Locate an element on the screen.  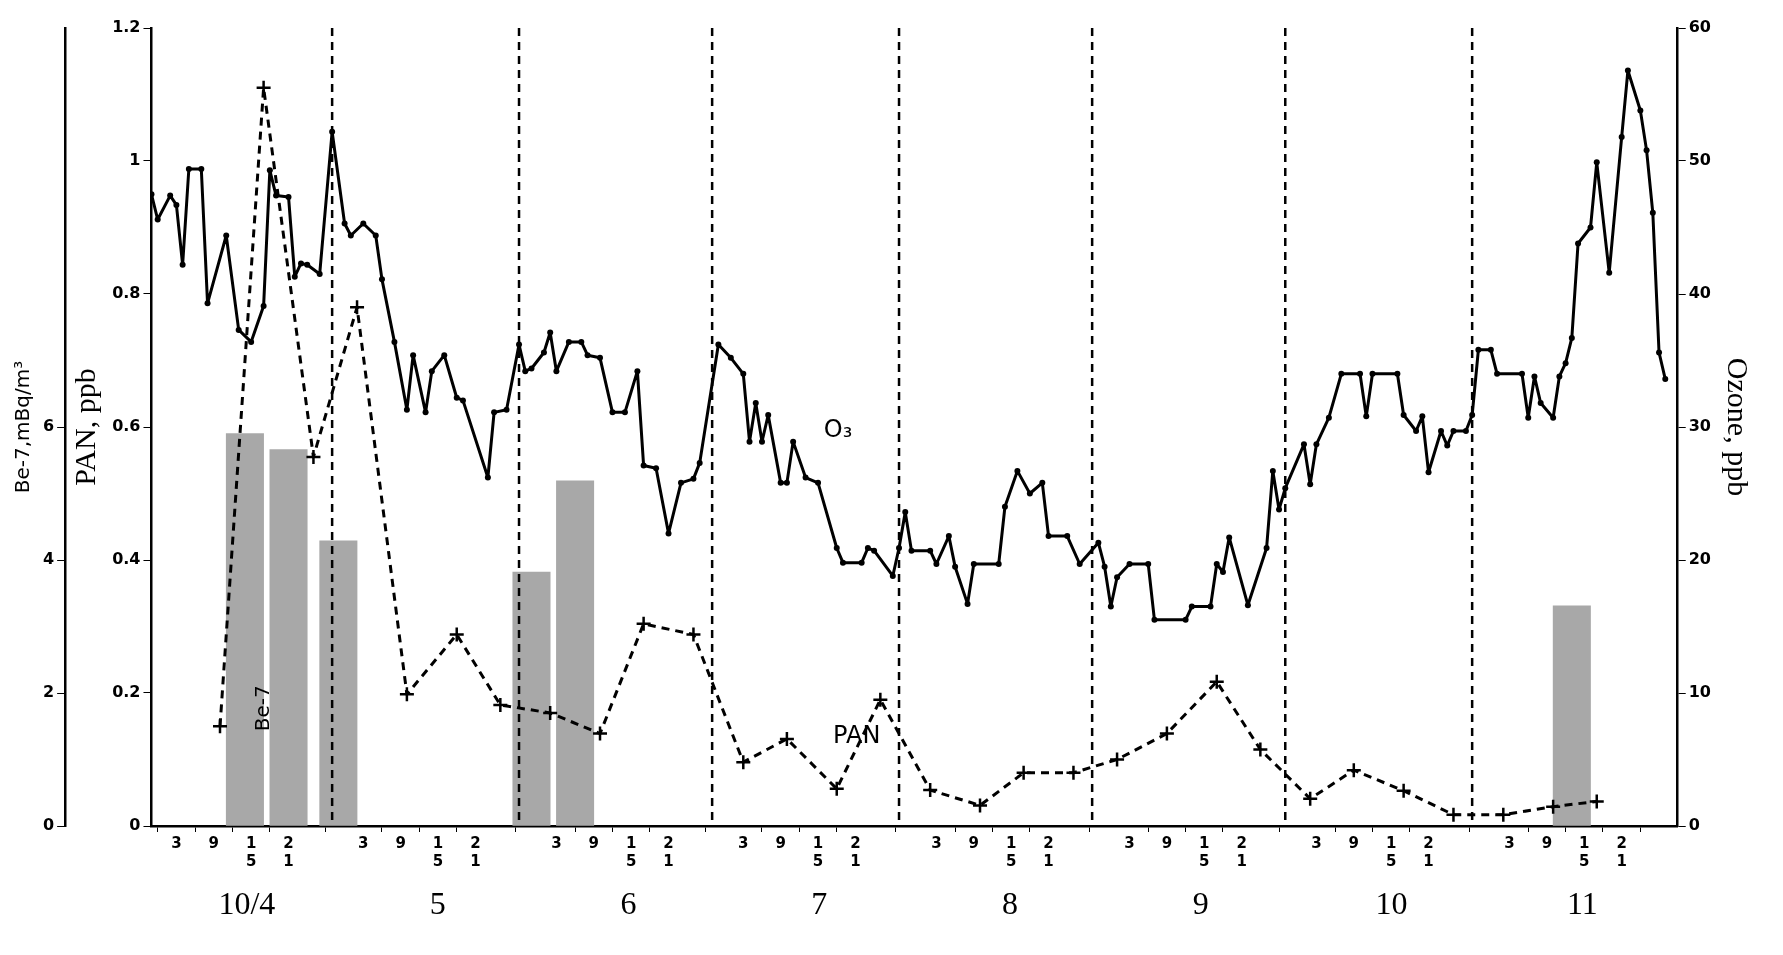
y-tick-label: 0.4 is located at coordinates (126, 559).